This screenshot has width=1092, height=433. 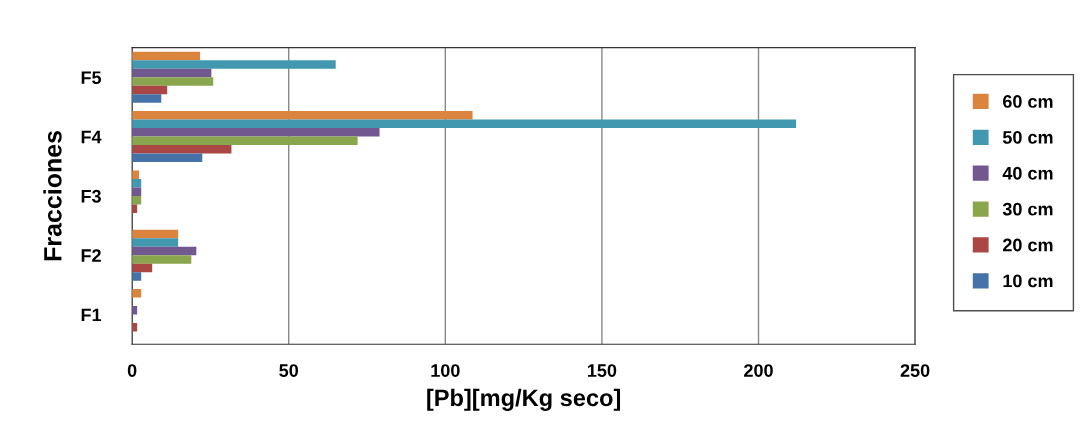 I want to click on y-tick-label: F3, so click(x=91, y=196).